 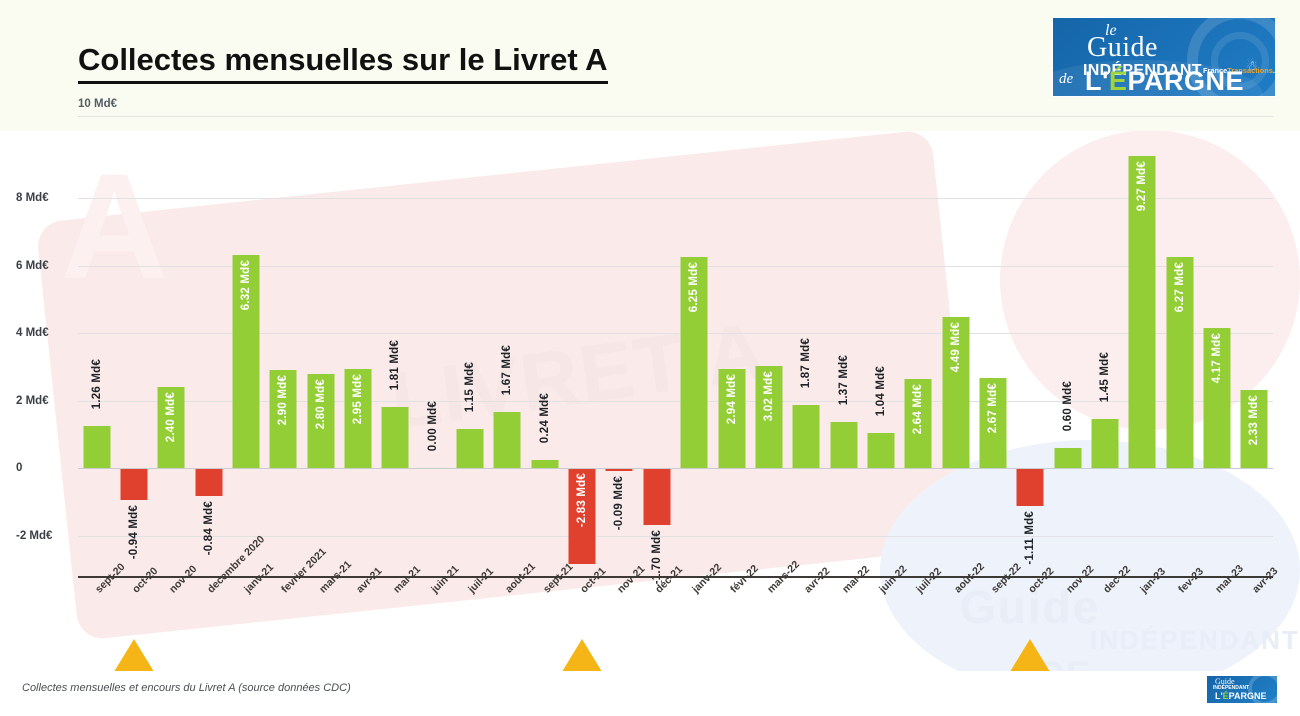 What do you see at coordinates (880, 353) in the screenshot?
I see `bar-slot: 1.04 Md€` at bounding box center [880, 353].